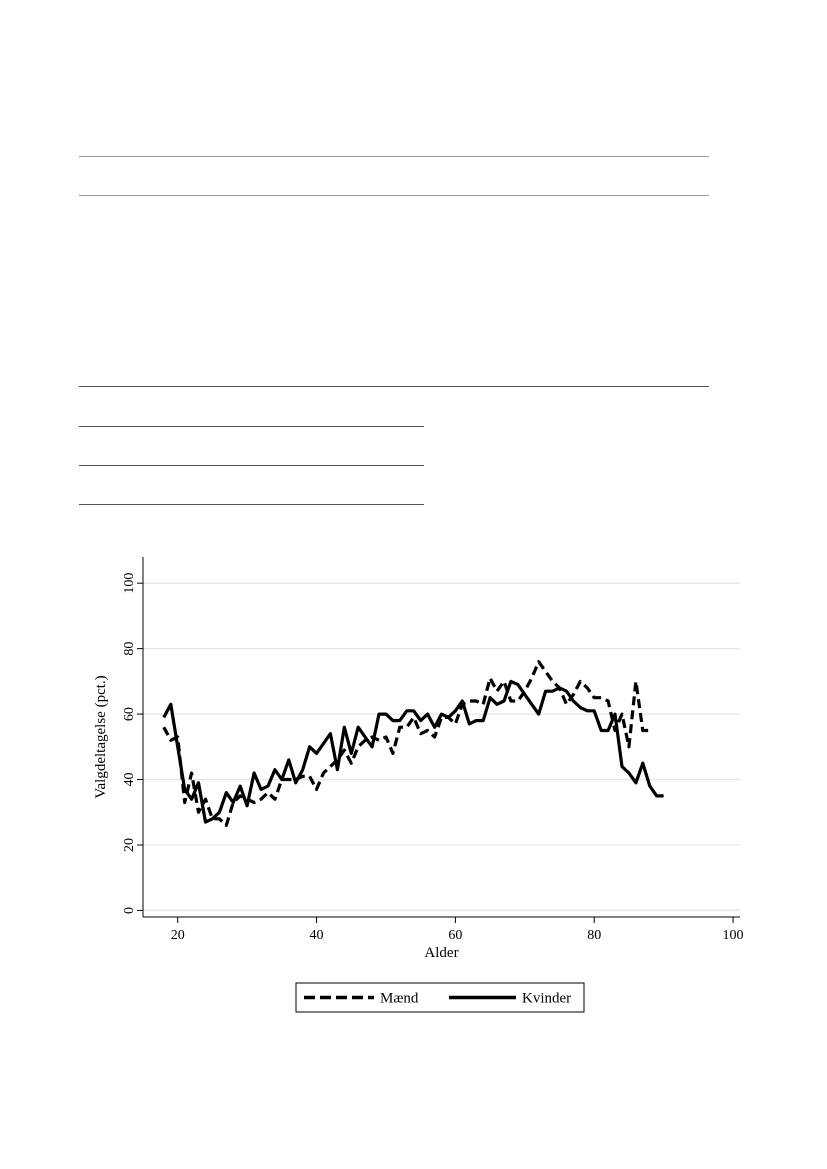 The width and height of the screenshot is (827, 1169). Describe the element at coordinates (129, 910) in the screenshot. I see `y-tick-label-0: 0` at that location.